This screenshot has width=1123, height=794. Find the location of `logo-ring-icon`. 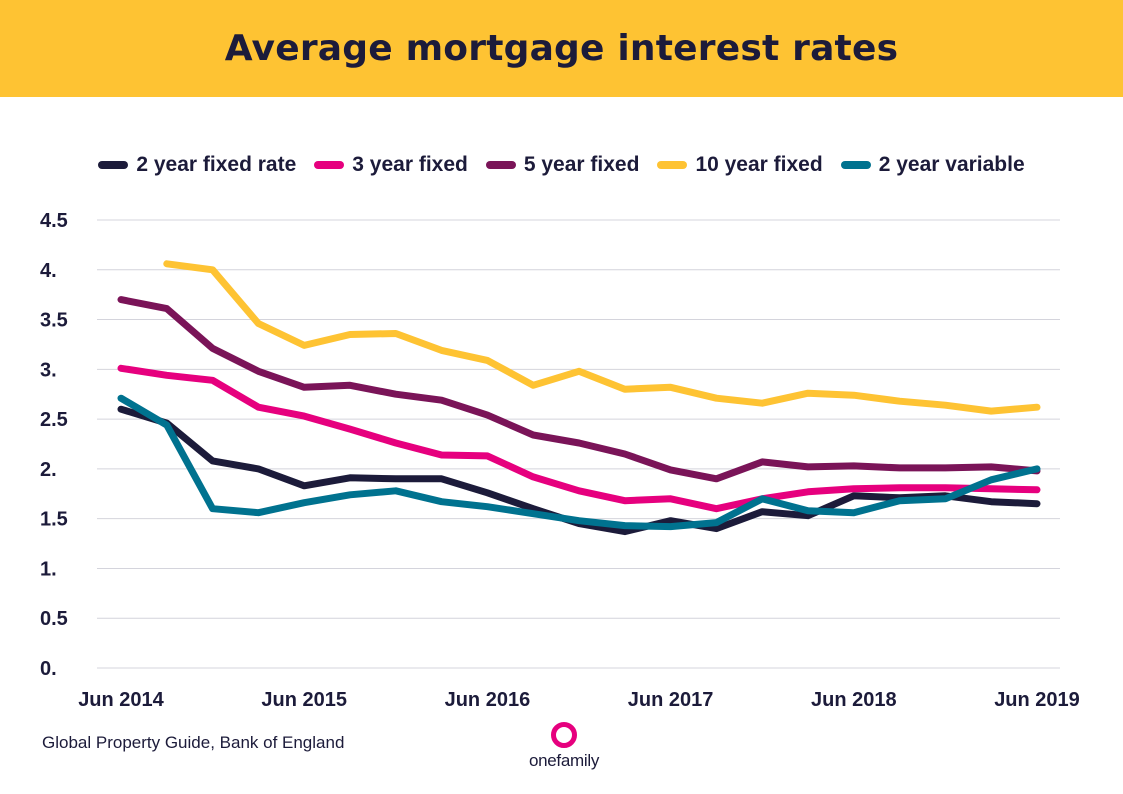

logo-ring-icon is located at coordinates (564, 735).